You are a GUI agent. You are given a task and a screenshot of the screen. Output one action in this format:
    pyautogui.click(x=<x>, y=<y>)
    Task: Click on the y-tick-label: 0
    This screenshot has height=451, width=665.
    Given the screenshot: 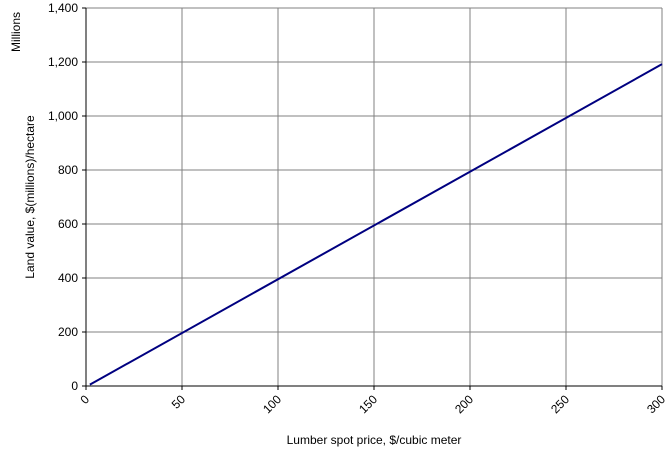 What is the action you would take?
    pyautogui.click(x=74, y=386)
    